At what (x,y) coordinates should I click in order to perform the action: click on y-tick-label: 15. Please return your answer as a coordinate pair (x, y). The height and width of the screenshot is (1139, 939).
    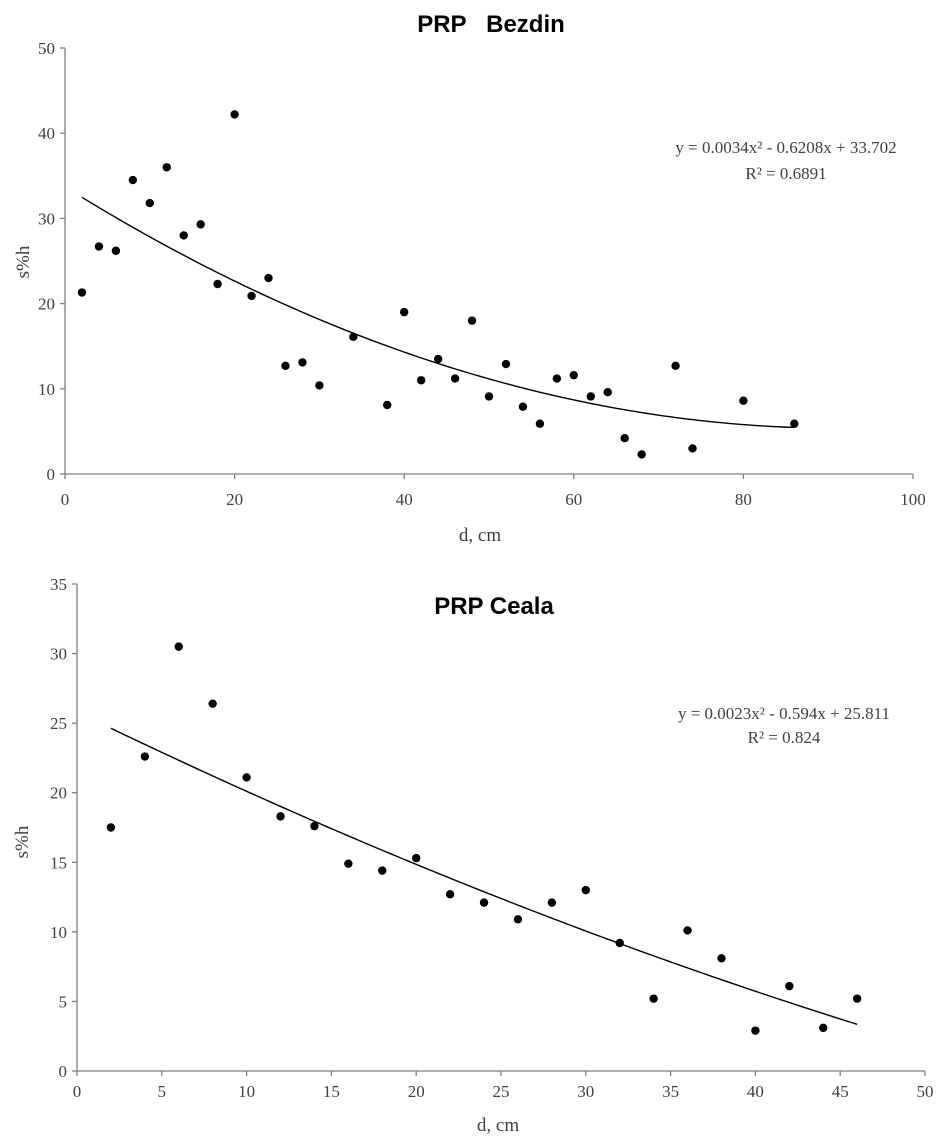
    Looking at the image, I should click on (58, 862).